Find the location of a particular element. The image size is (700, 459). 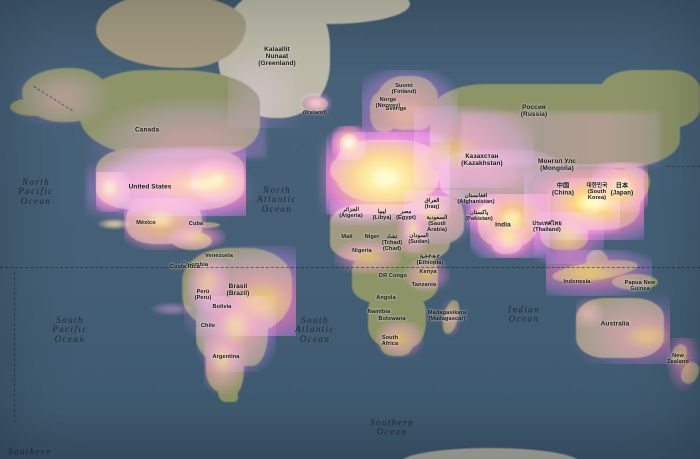

equator-line is located at coordinates (350, 267).